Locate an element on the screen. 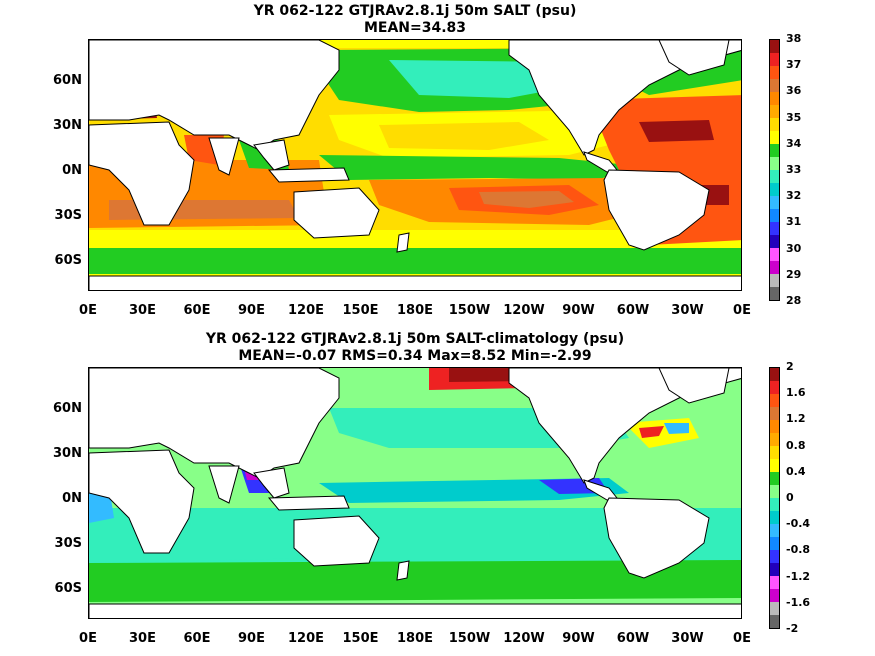 The height and width of the screenshot is (656, 875). colorbar-tick-label: 38 is located at coordinates (794, 38).